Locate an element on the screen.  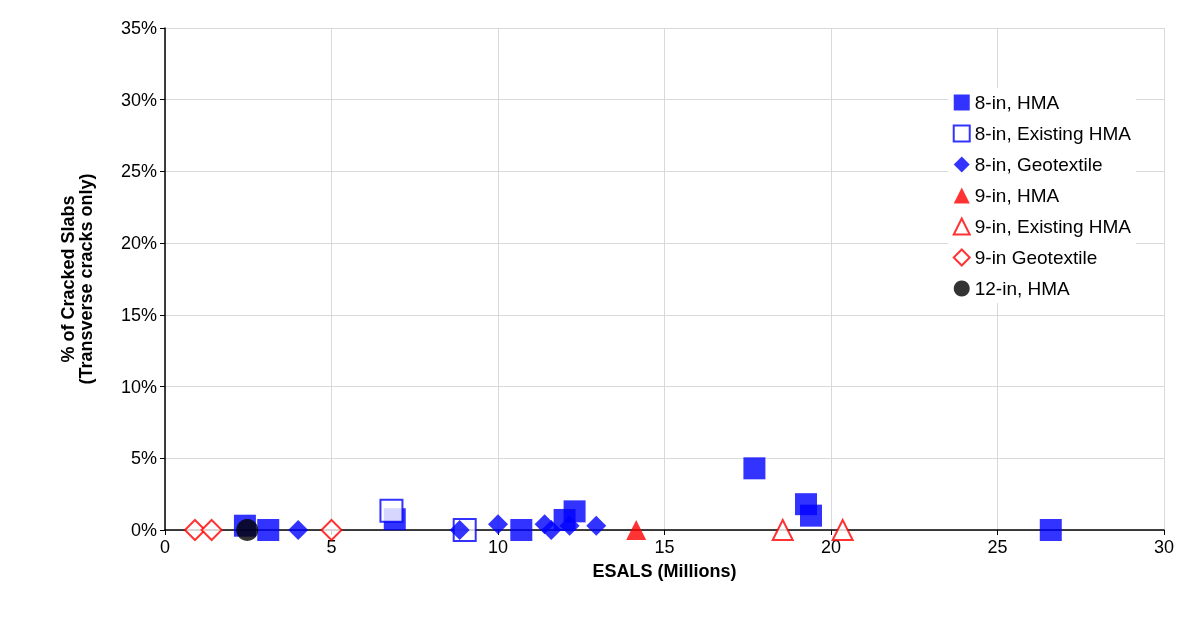
legend-label: 8-in, HMA is located at coordinates (1017, 102).